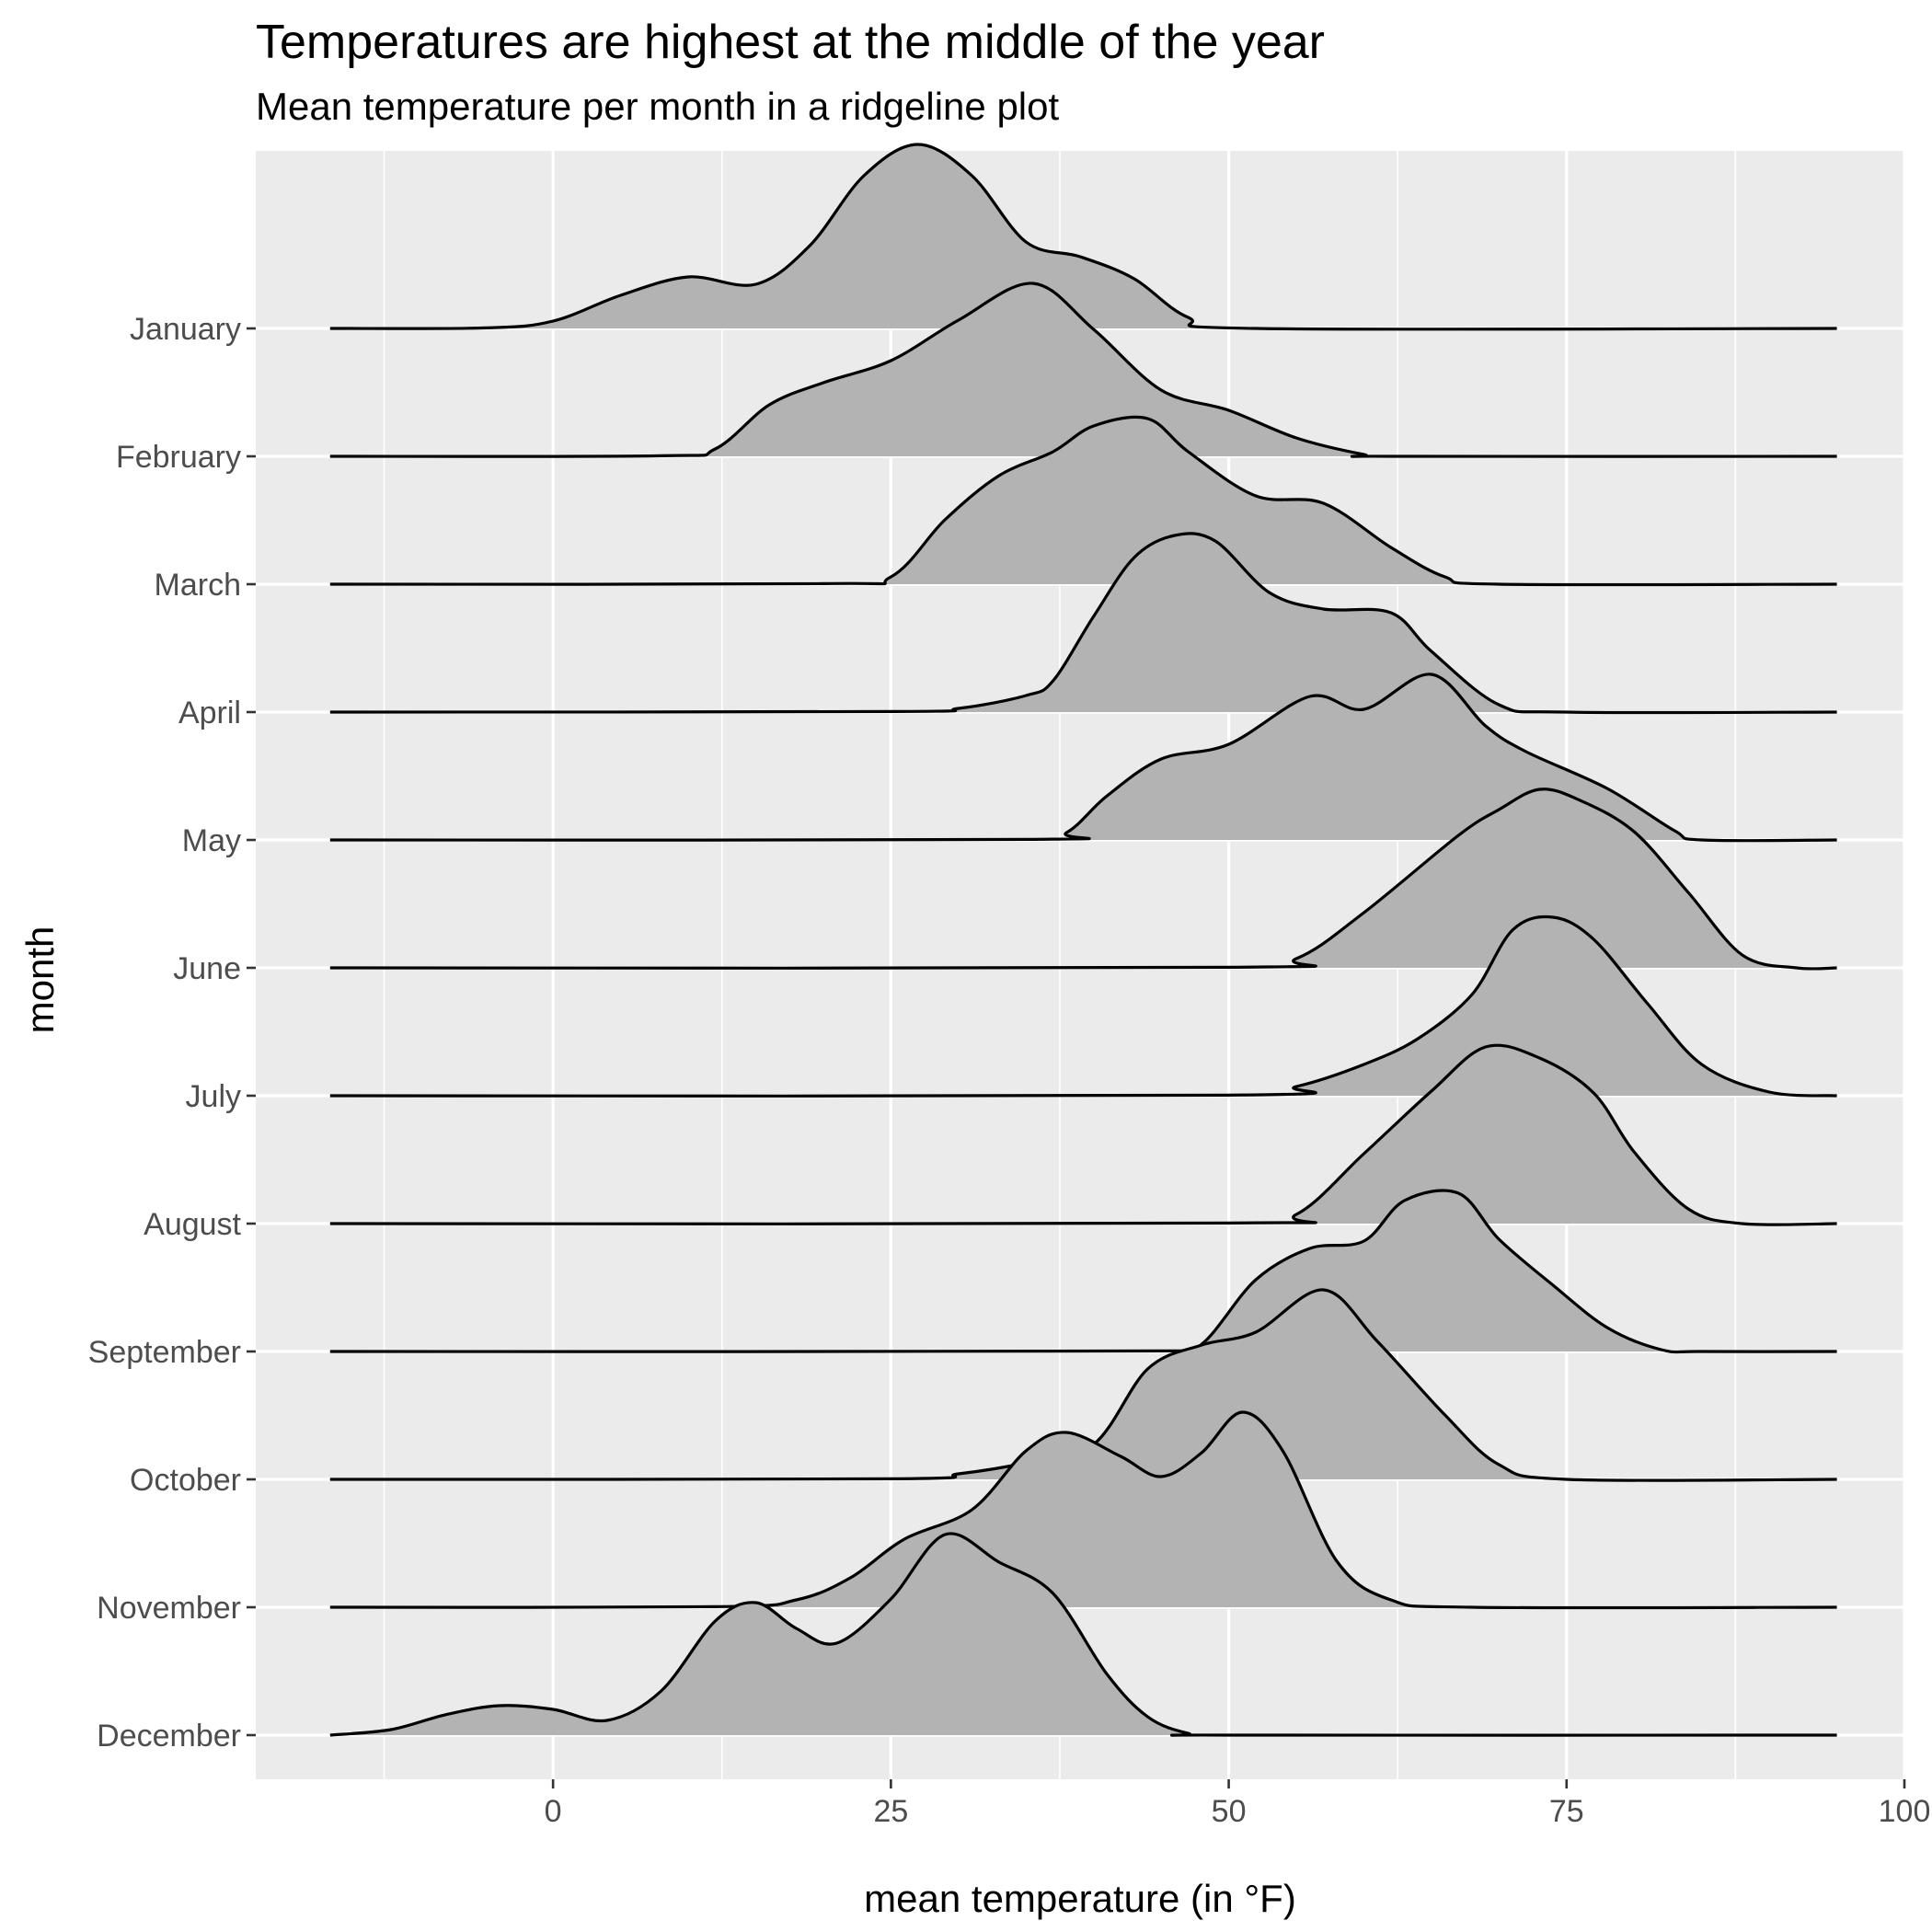  What do you see at coordinates (1566, 1811) in the screenshot?
I see `x-tick-label: 75` at bounding box center [1566, 1811].